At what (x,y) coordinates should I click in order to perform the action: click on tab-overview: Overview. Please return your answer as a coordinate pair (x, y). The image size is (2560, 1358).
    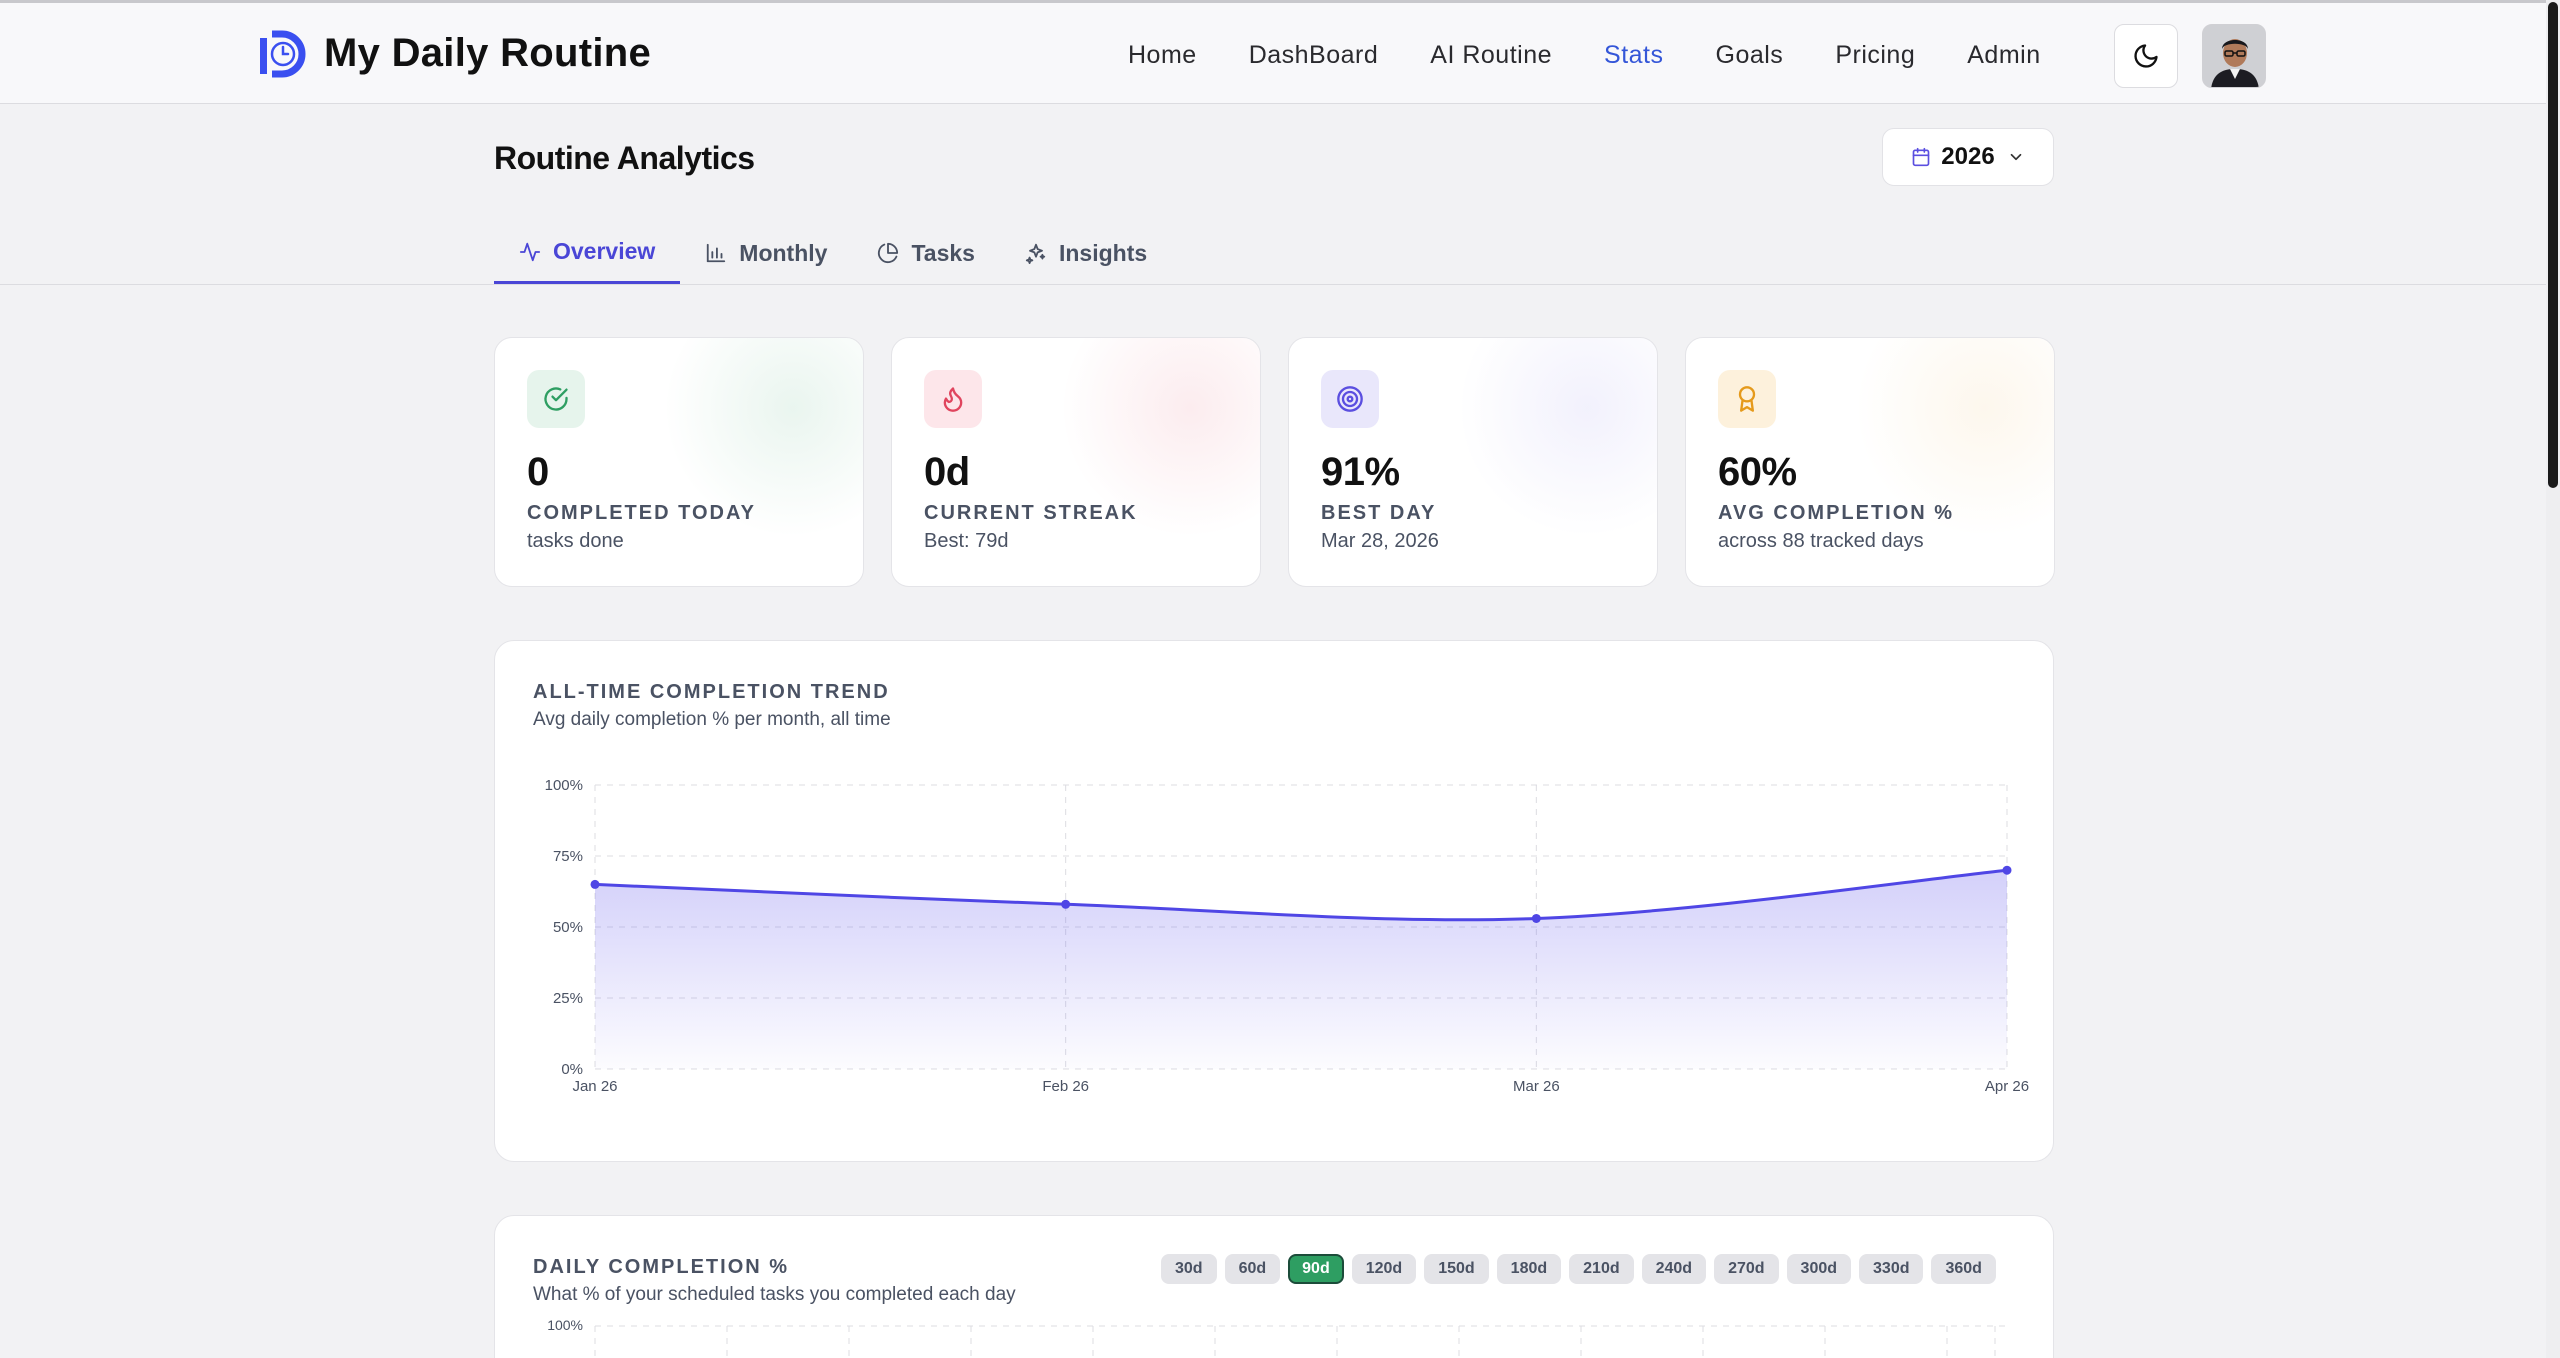
    Looking at the image, I should click on (587, 253).